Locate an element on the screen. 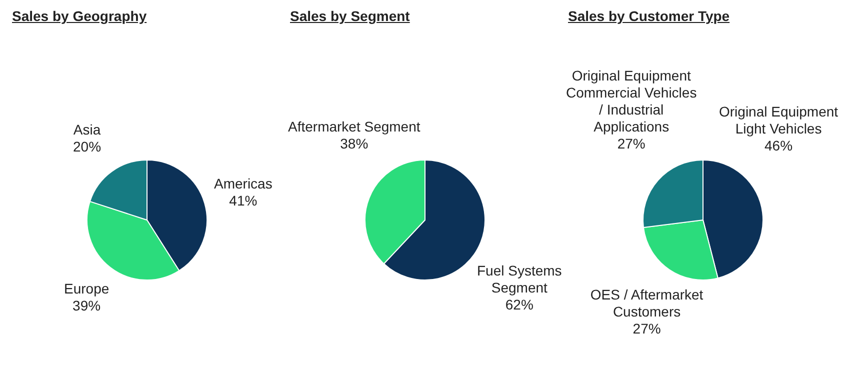 The width and height of the screenshot is (859, 373). chart-title: Sales by Geography is located at coordinates (79, 17).